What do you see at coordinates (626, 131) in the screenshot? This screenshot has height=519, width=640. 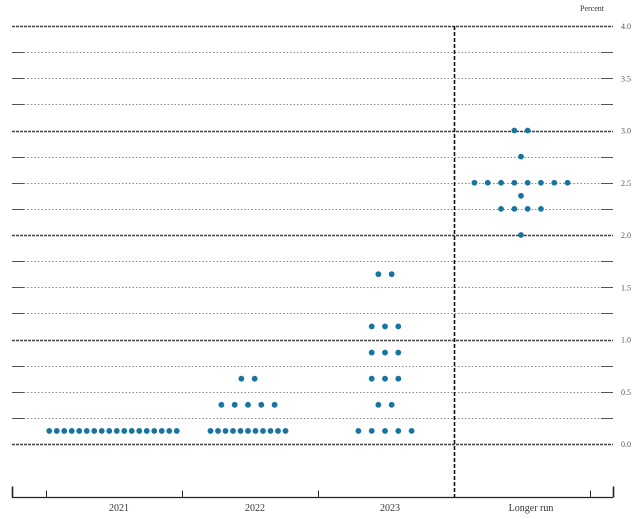 I see `y-tick-label: 3.0` at bounding box center [626, 131].